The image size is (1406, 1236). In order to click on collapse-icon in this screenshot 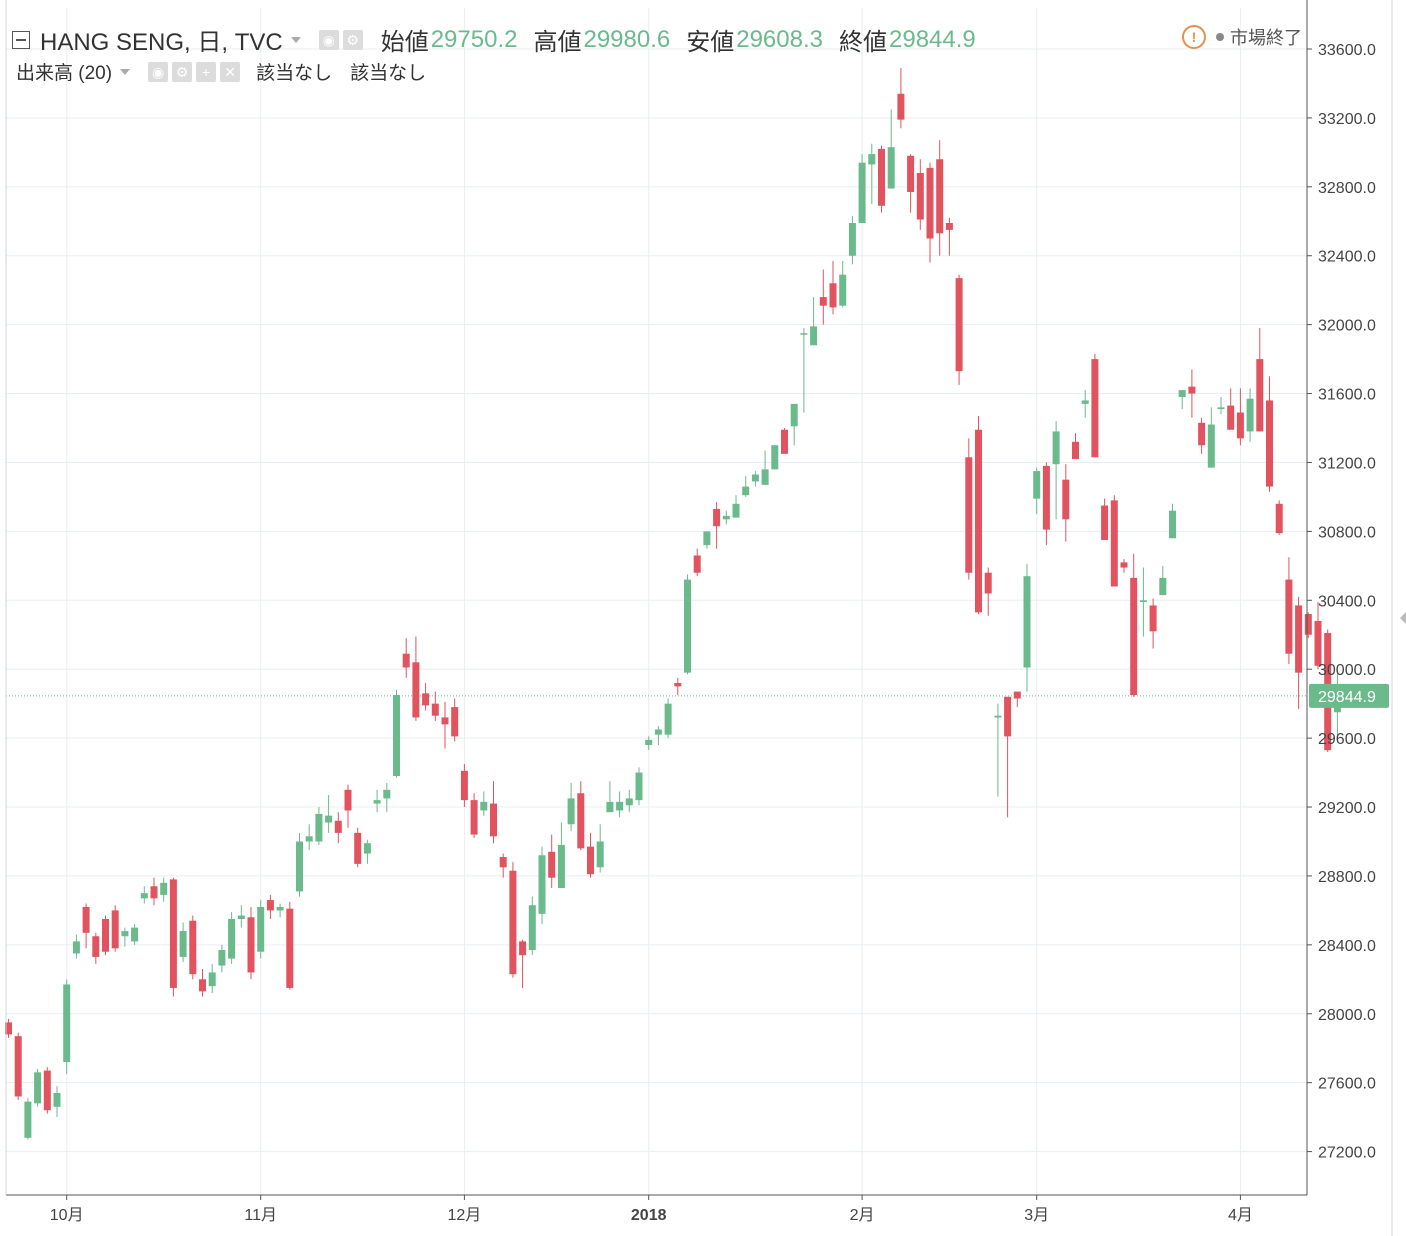, I will do `click(21, 39)`.